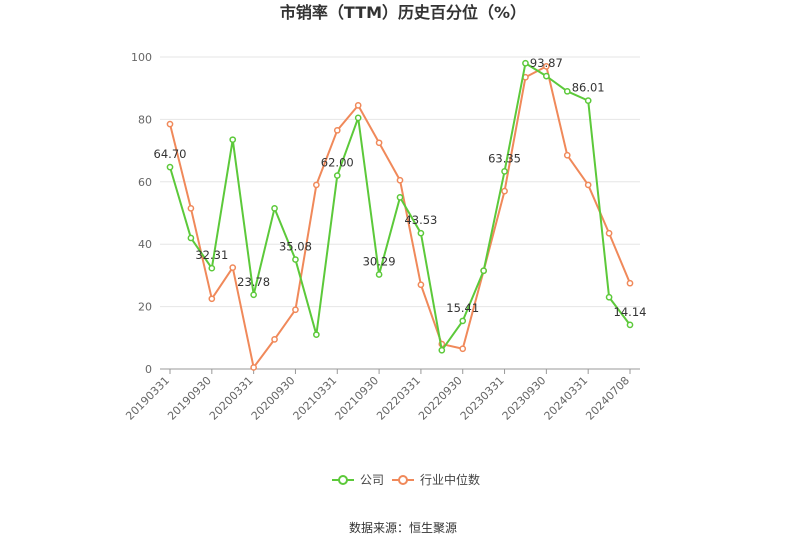 The height and width of the screenshot is (546, 807). I want to click on y-tick-label: 80, so click(145, 119).